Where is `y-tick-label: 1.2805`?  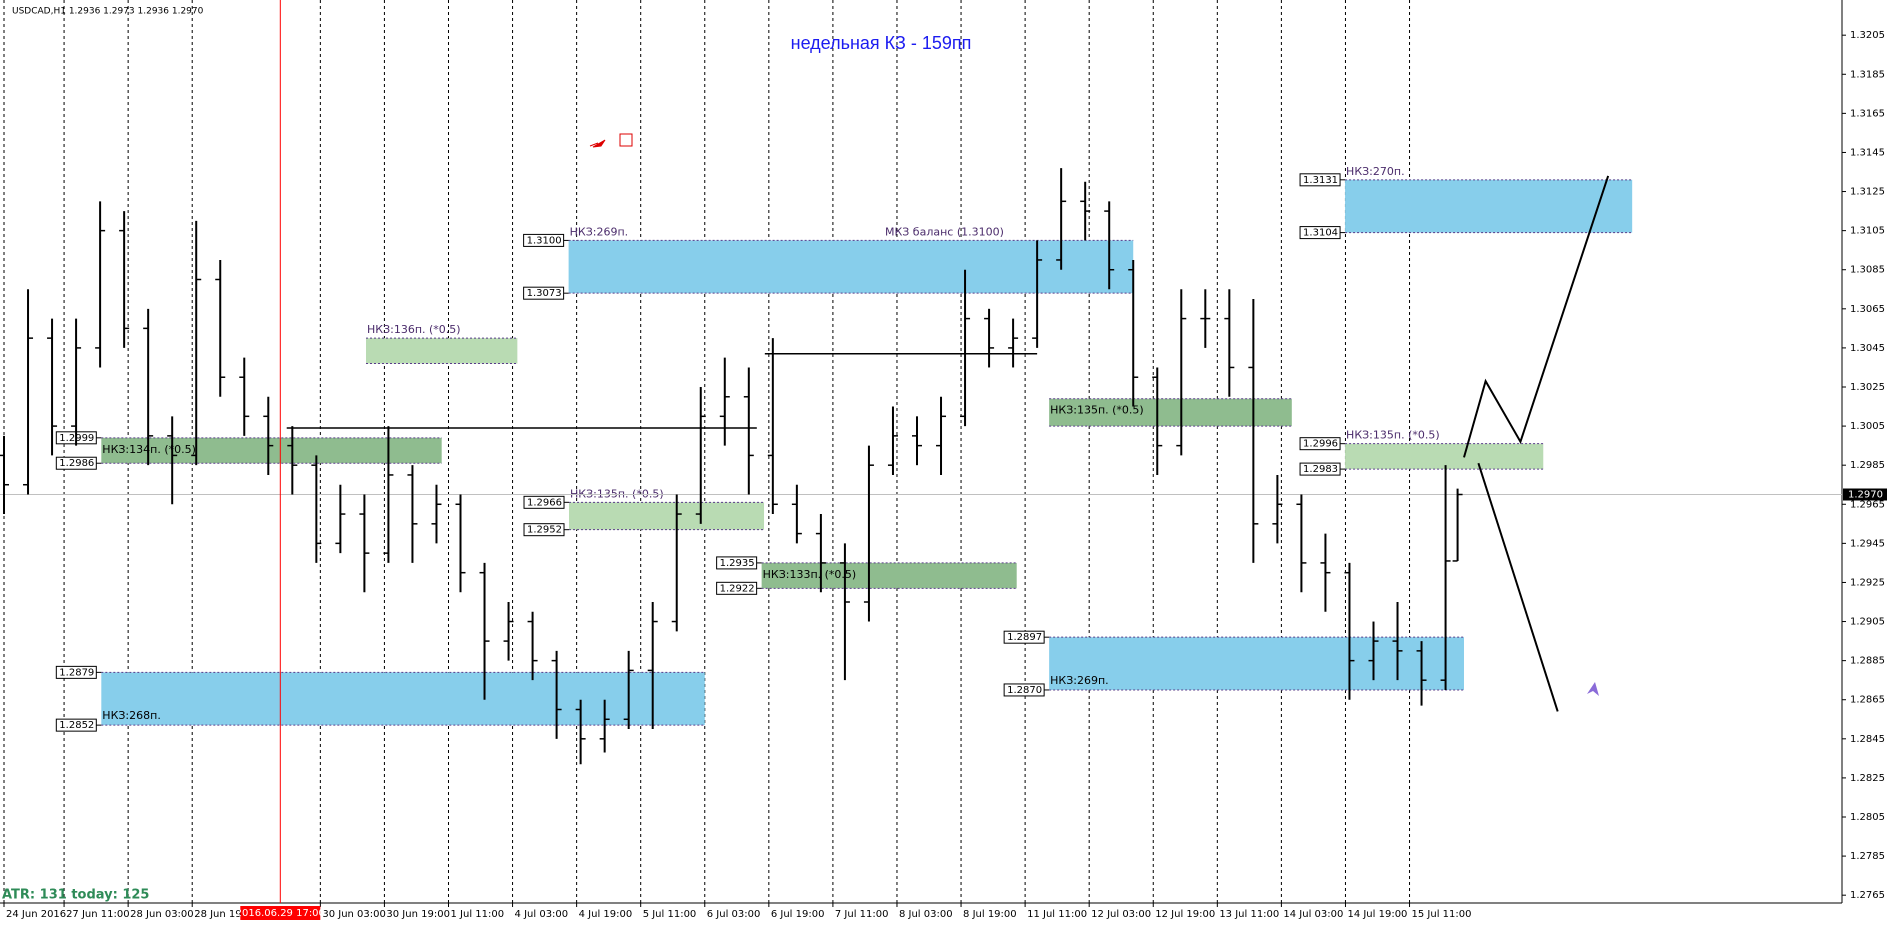
y-tick-label: 1.2805 is located at coordinates (1867, 817).